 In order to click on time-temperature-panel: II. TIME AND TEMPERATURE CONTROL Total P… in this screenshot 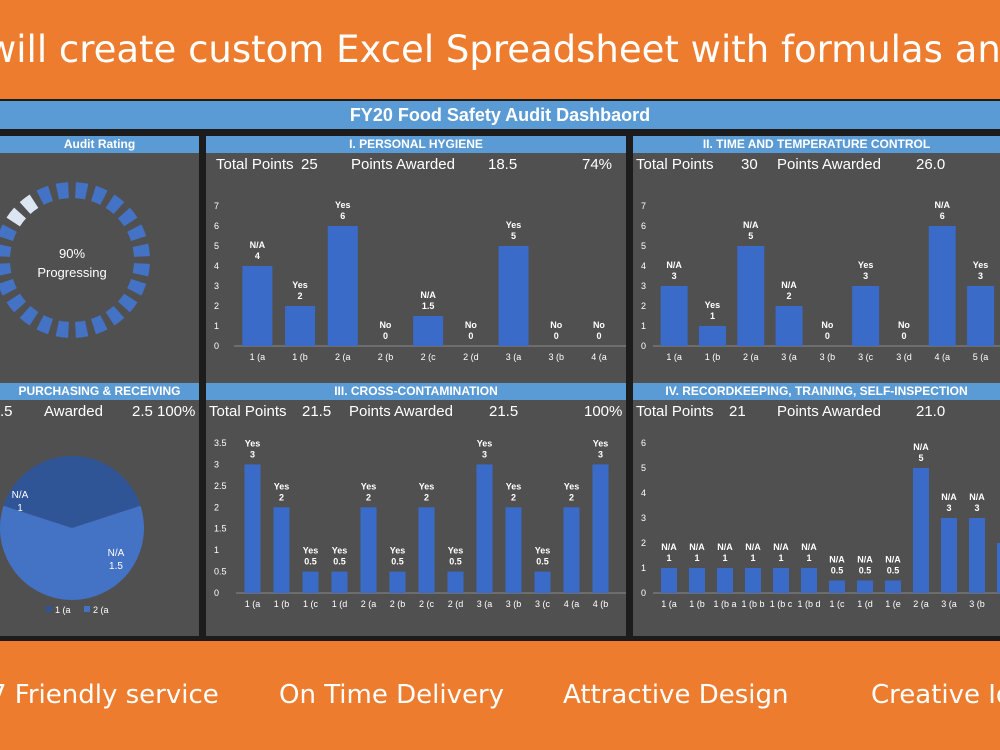, I will do `click(816, 267)`.